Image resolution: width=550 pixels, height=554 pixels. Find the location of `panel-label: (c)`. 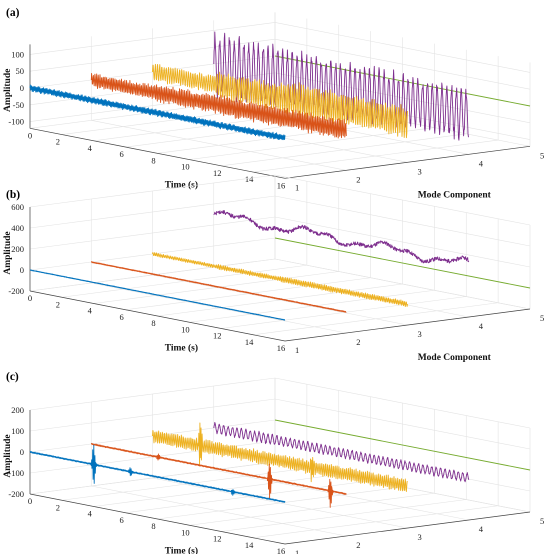

panel-label: (c) is located at coordinates (12, 377).